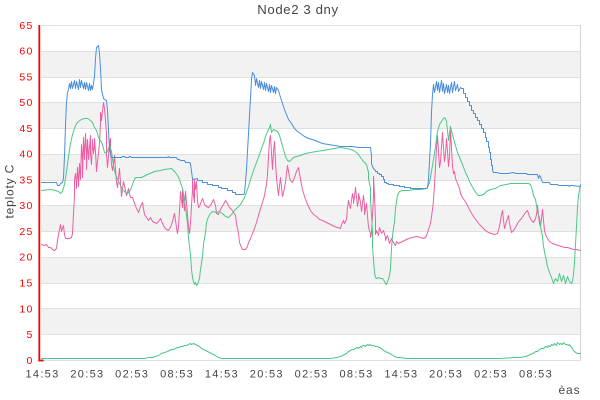 The width and height of the screenshot is (600, 400). I want to click on svg-text: èas, so click(569, 390).